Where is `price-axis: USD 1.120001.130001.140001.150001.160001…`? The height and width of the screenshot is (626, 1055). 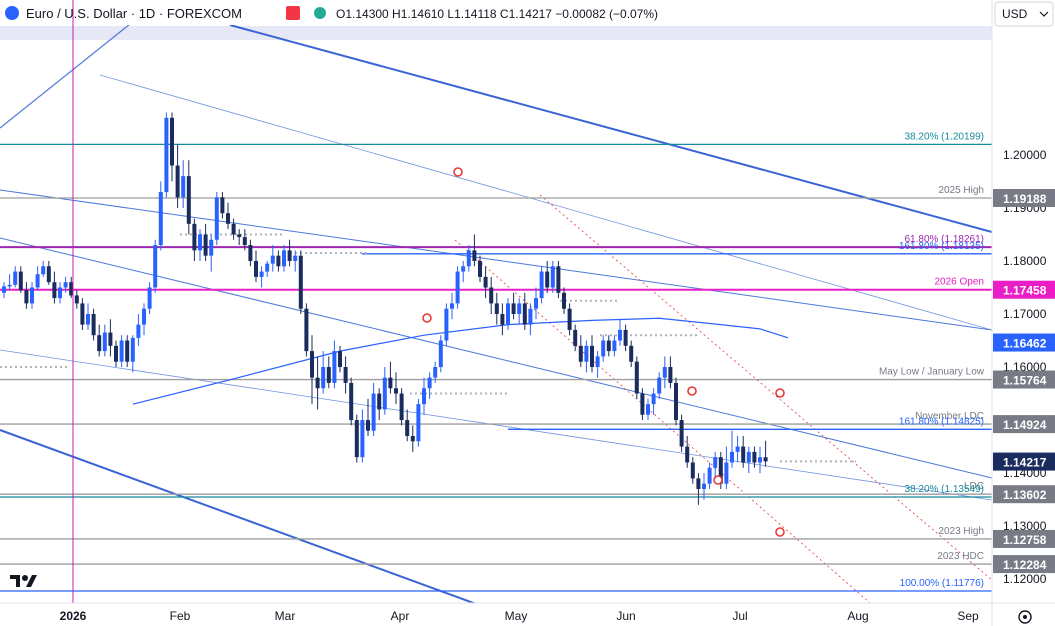
price-axis: USD 1.120001.130001.140001.150001.160001… is located at coordinates (1023, 313).